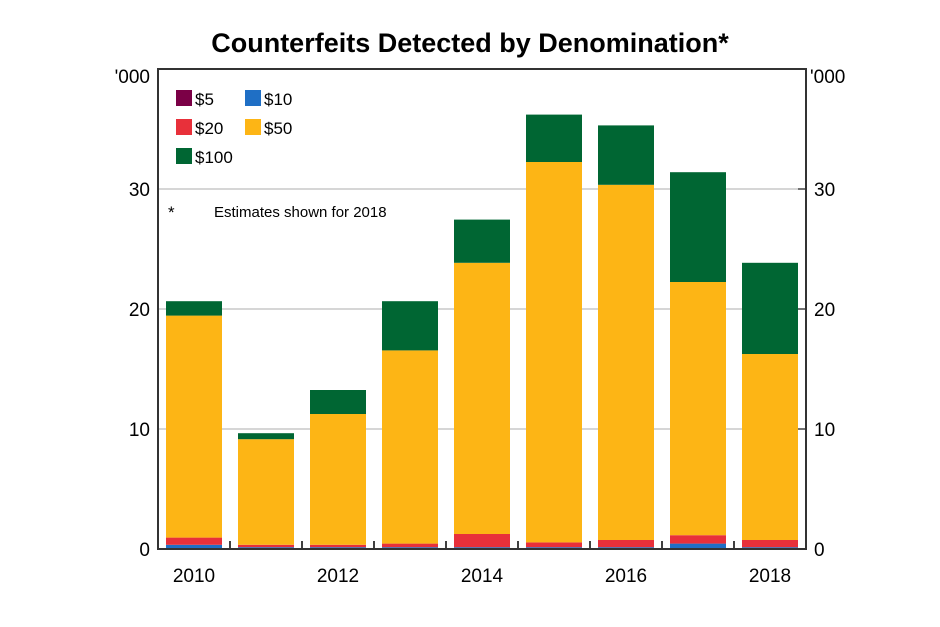  Describe the element at coordinates (139, 430) in the screenshot. I see `y-tick-label-left: 10` at that location.